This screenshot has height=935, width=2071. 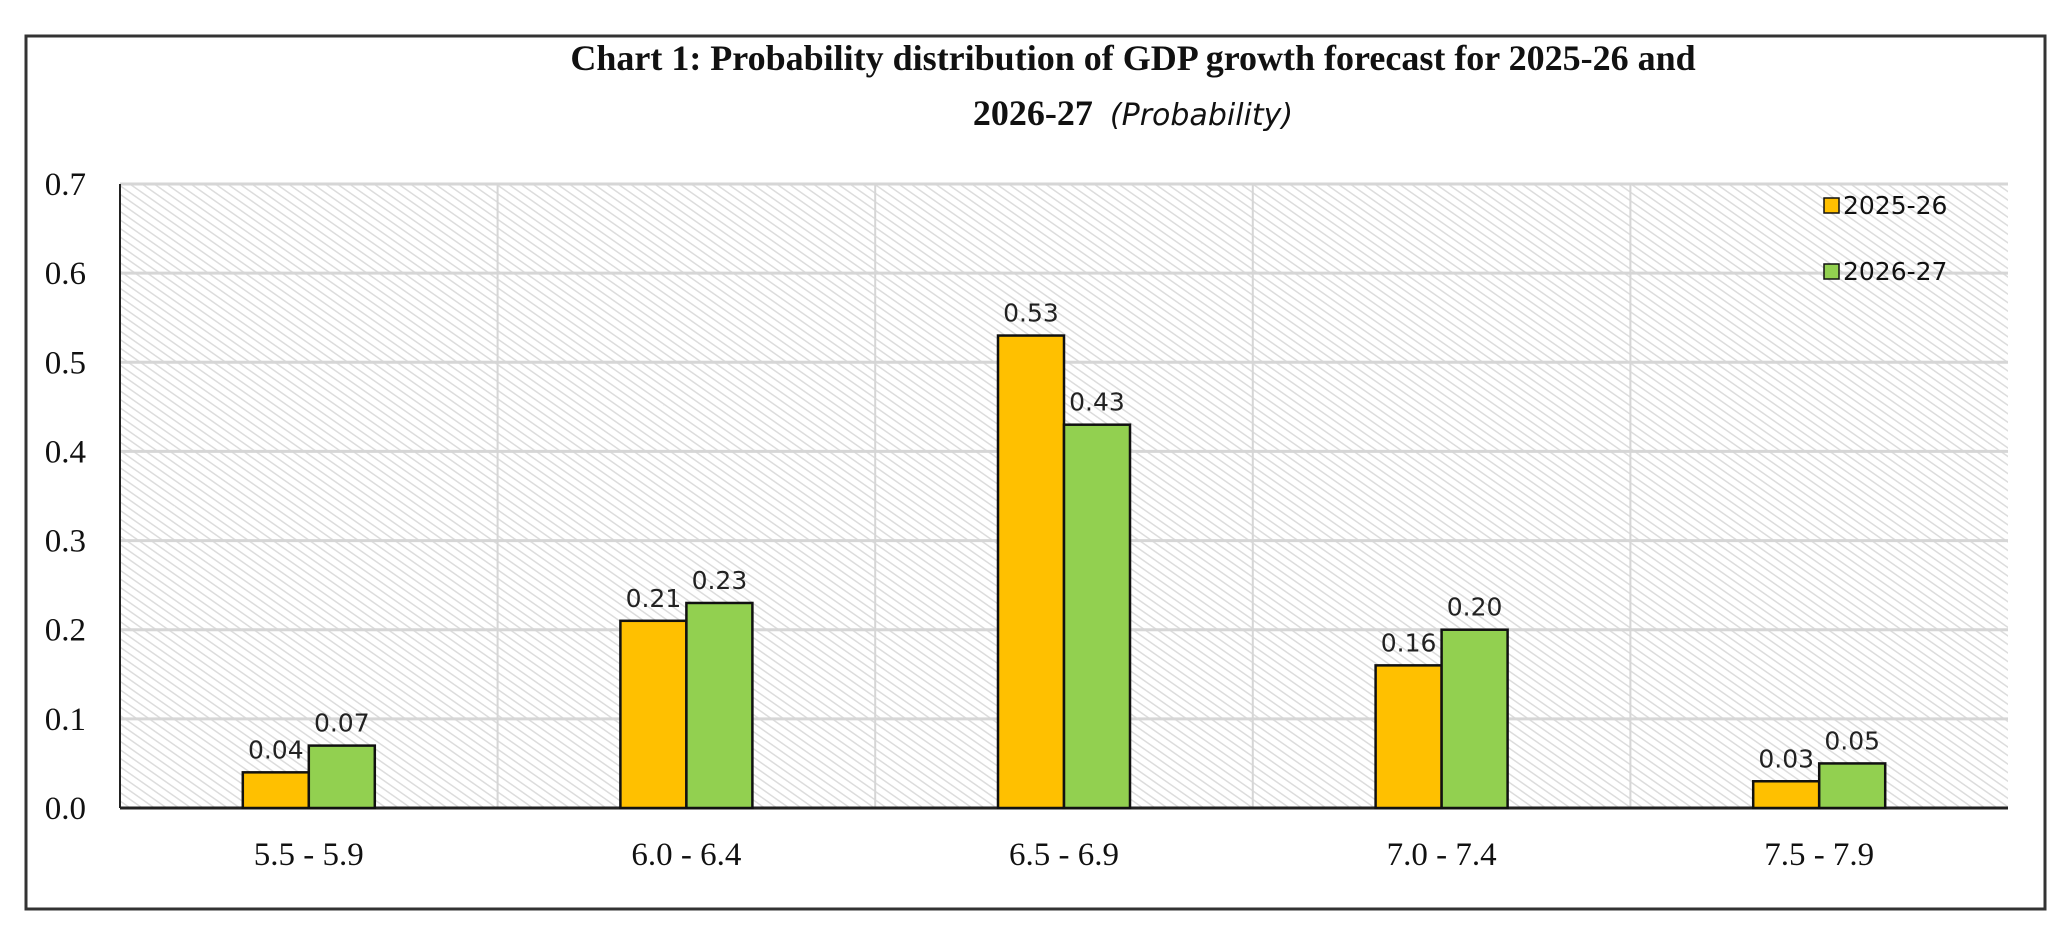 I want to click on data-label: 0.53, so click(x=1031, y=313).